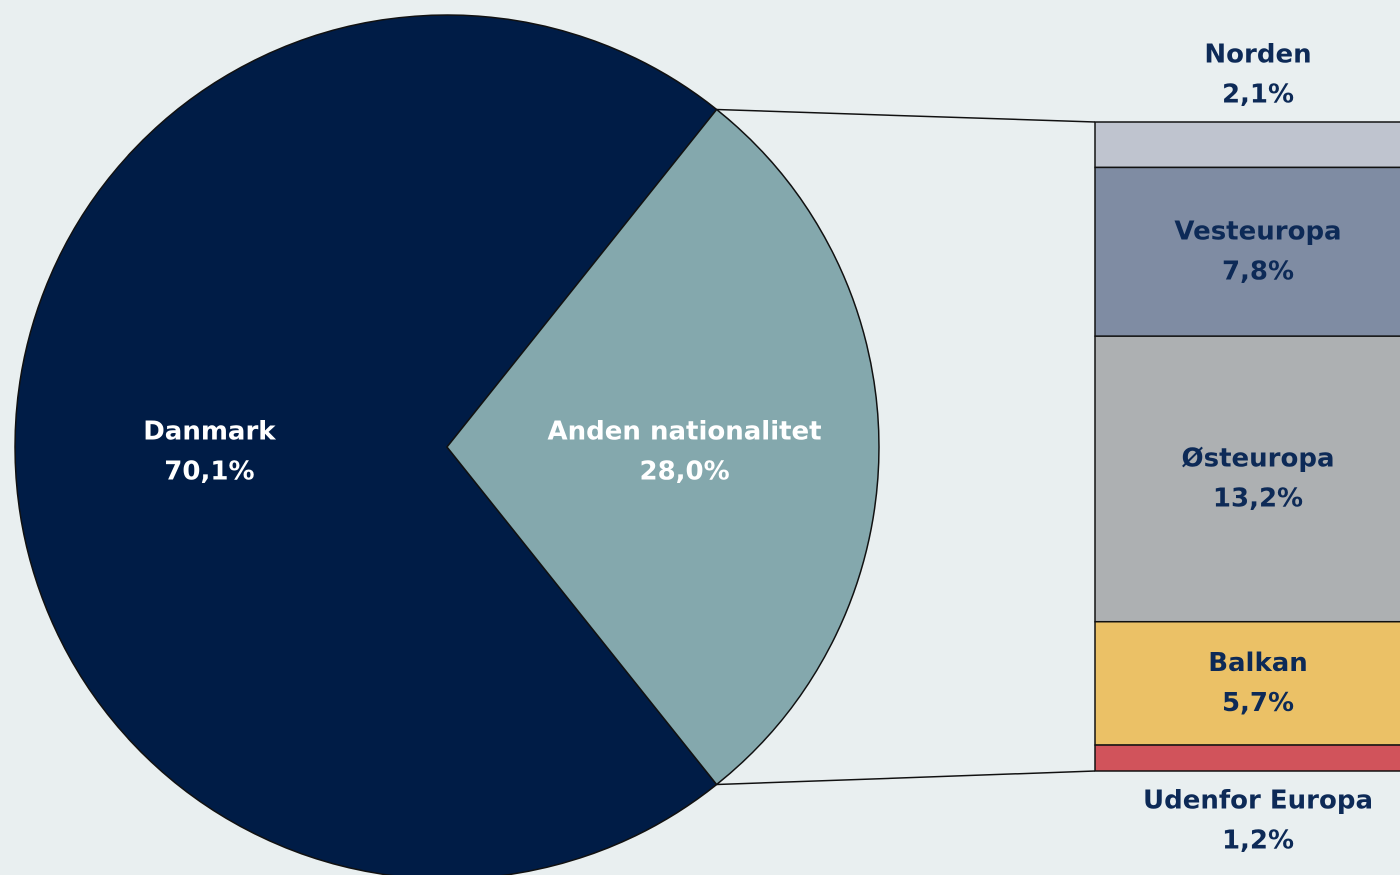 The height and width of the screenshot is (875, 1400). What do you see at coordinates (1258, 801) in the screenshot?
I see `segment-label: Udenfor Europa` at bounding box center [1258, 801].